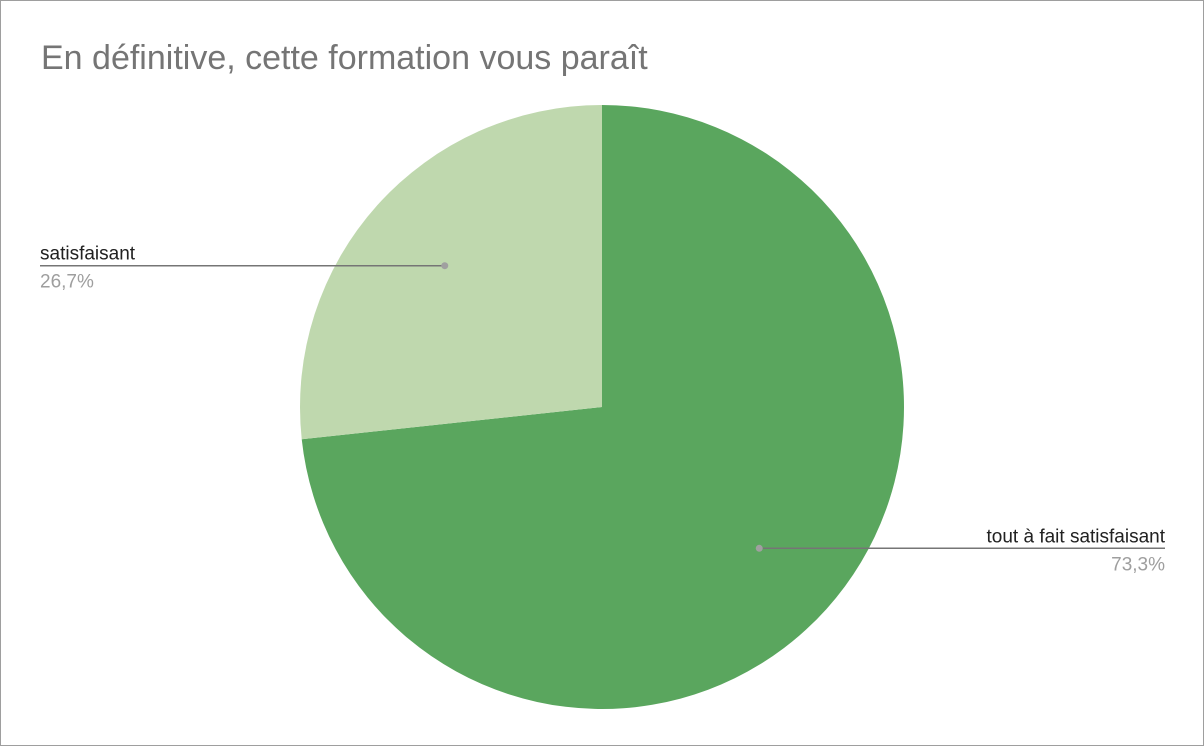 The width and height of the screenshot is (1204, 756). What do you see at coordinates (88, 254) in the screenshot?
I see `slice-label-2: satisfaisant` at bounding box center [88, 254].